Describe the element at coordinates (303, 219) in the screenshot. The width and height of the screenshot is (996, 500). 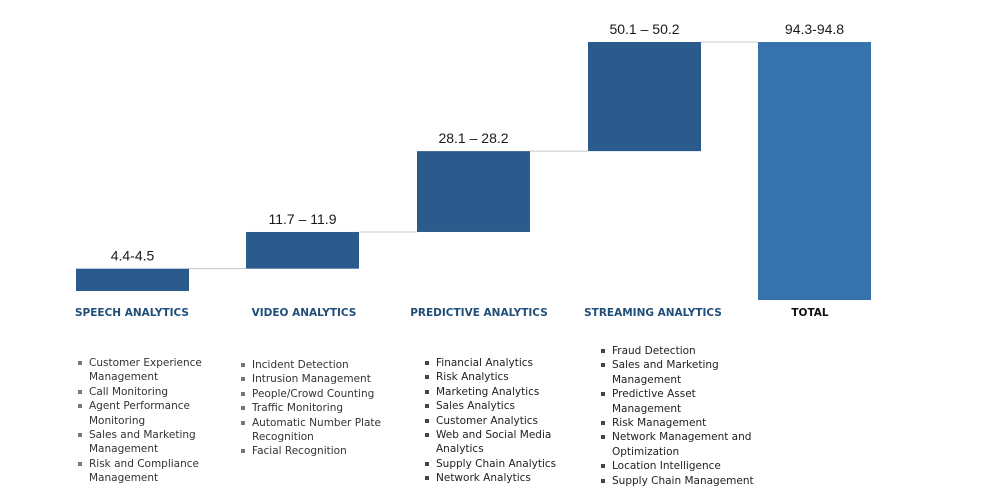
I see `value-label-video: 11.7 – 11.9` at that location.